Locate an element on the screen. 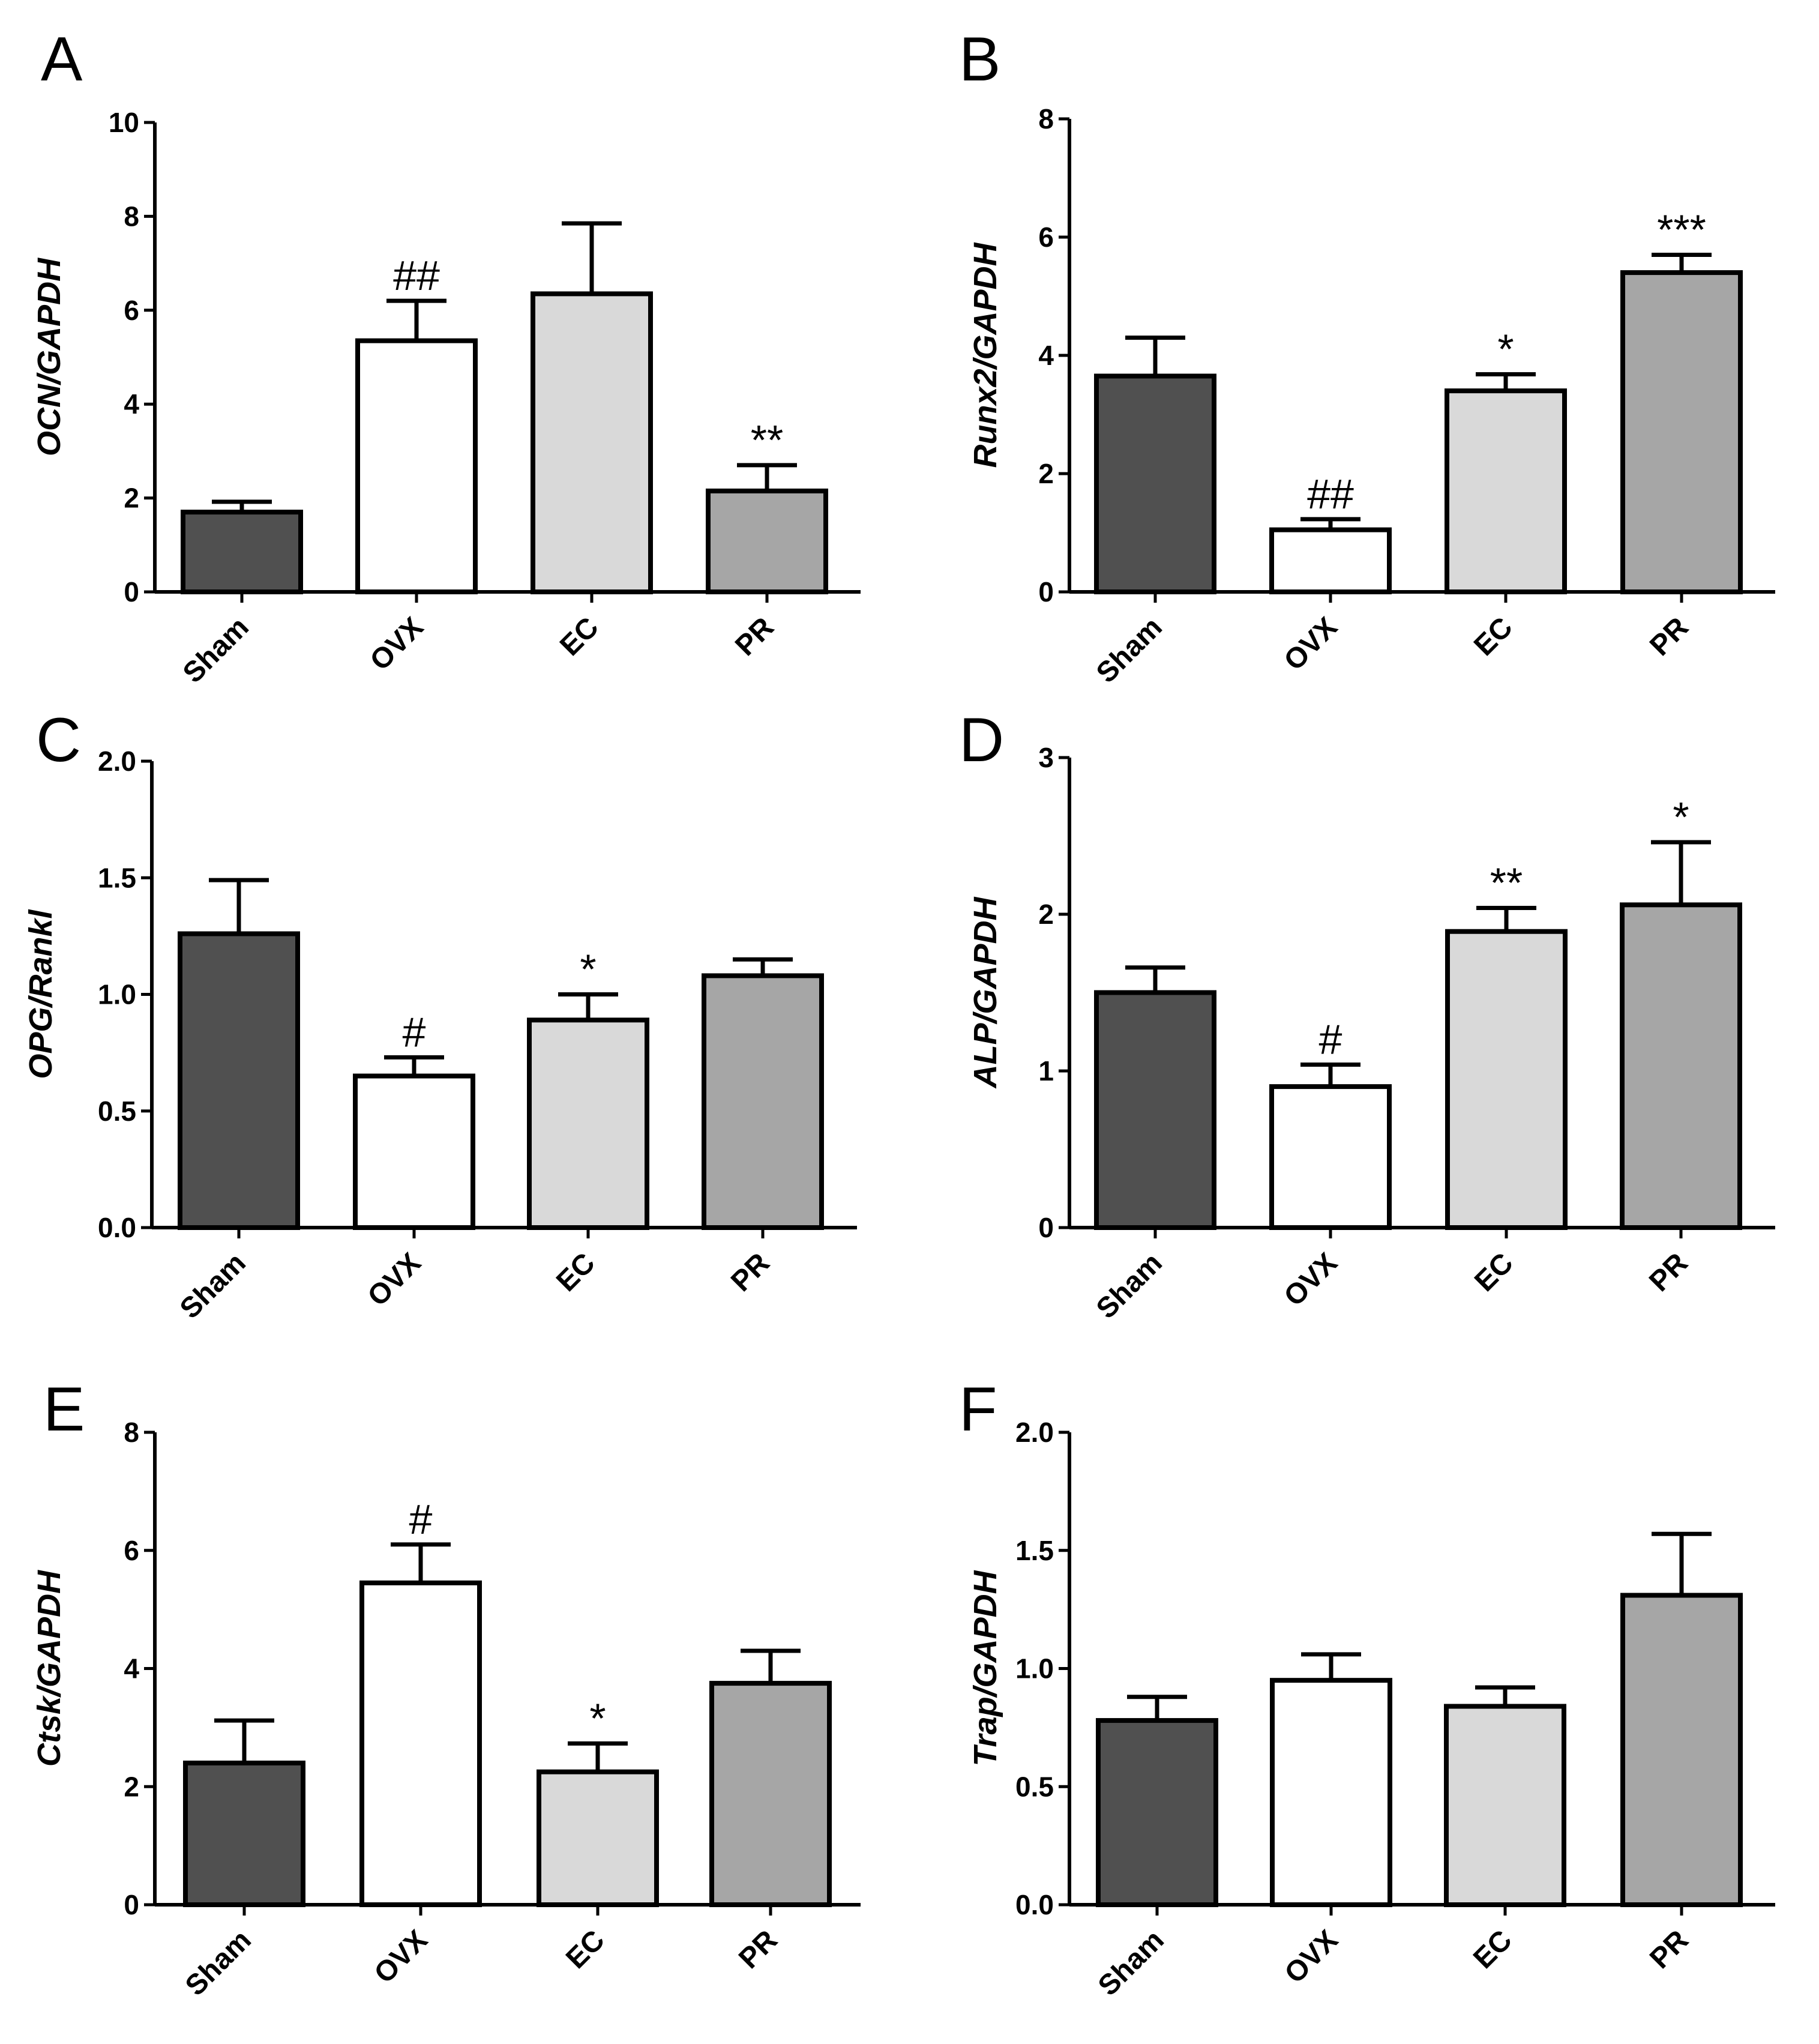  panel-f: F Trap/GAPDH 0.0 0.5 1.0 1.5 2.0 Sham OVX EC PR is located at coordinates (1367, 1688).